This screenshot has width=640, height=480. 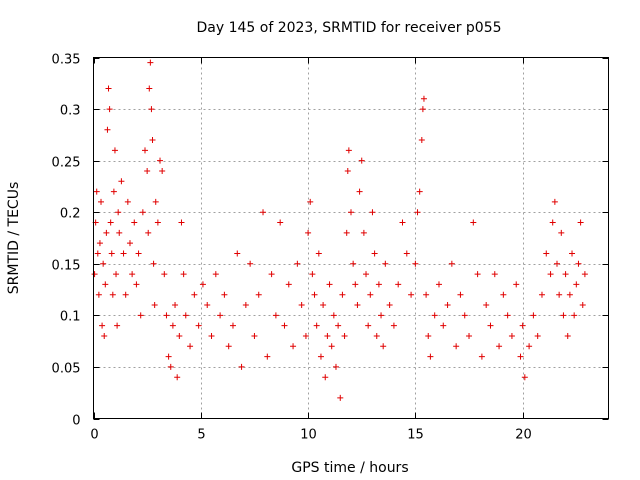 What do you see at coordinates (66, 369) in the screenshot?
I see `y-tick-label: 0.05` at bounding box center [66, 369].